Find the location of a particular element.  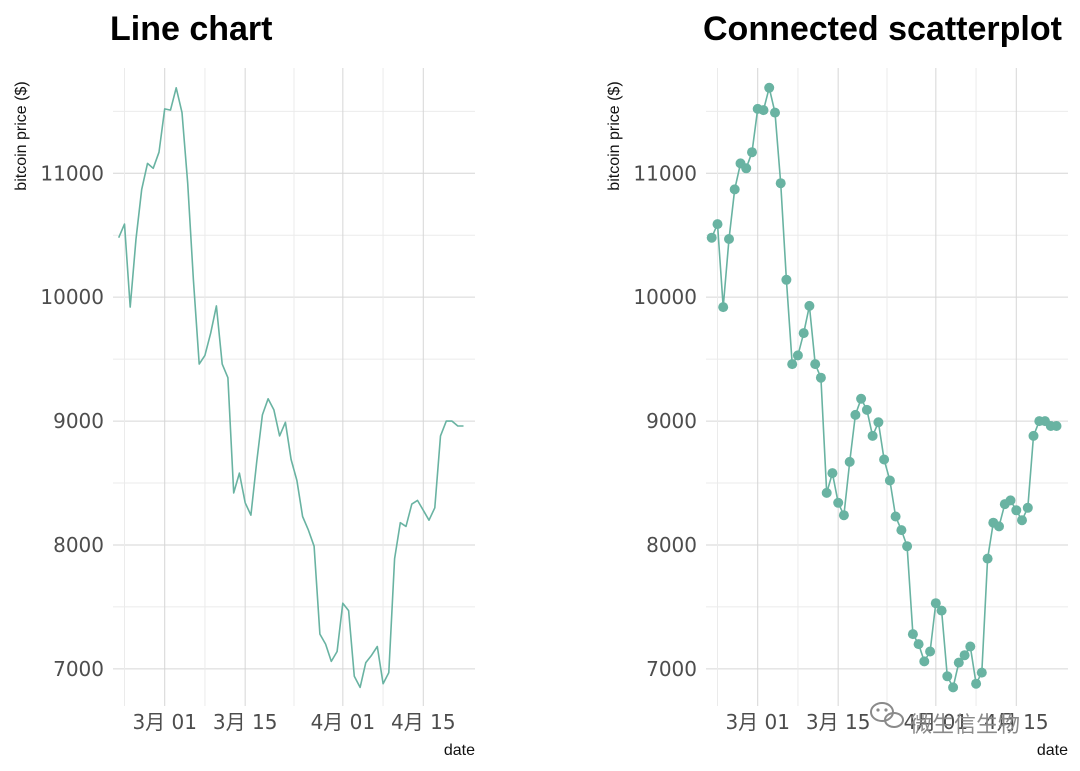

watermark: 微生信生物 is located at coordinates (945, 720).